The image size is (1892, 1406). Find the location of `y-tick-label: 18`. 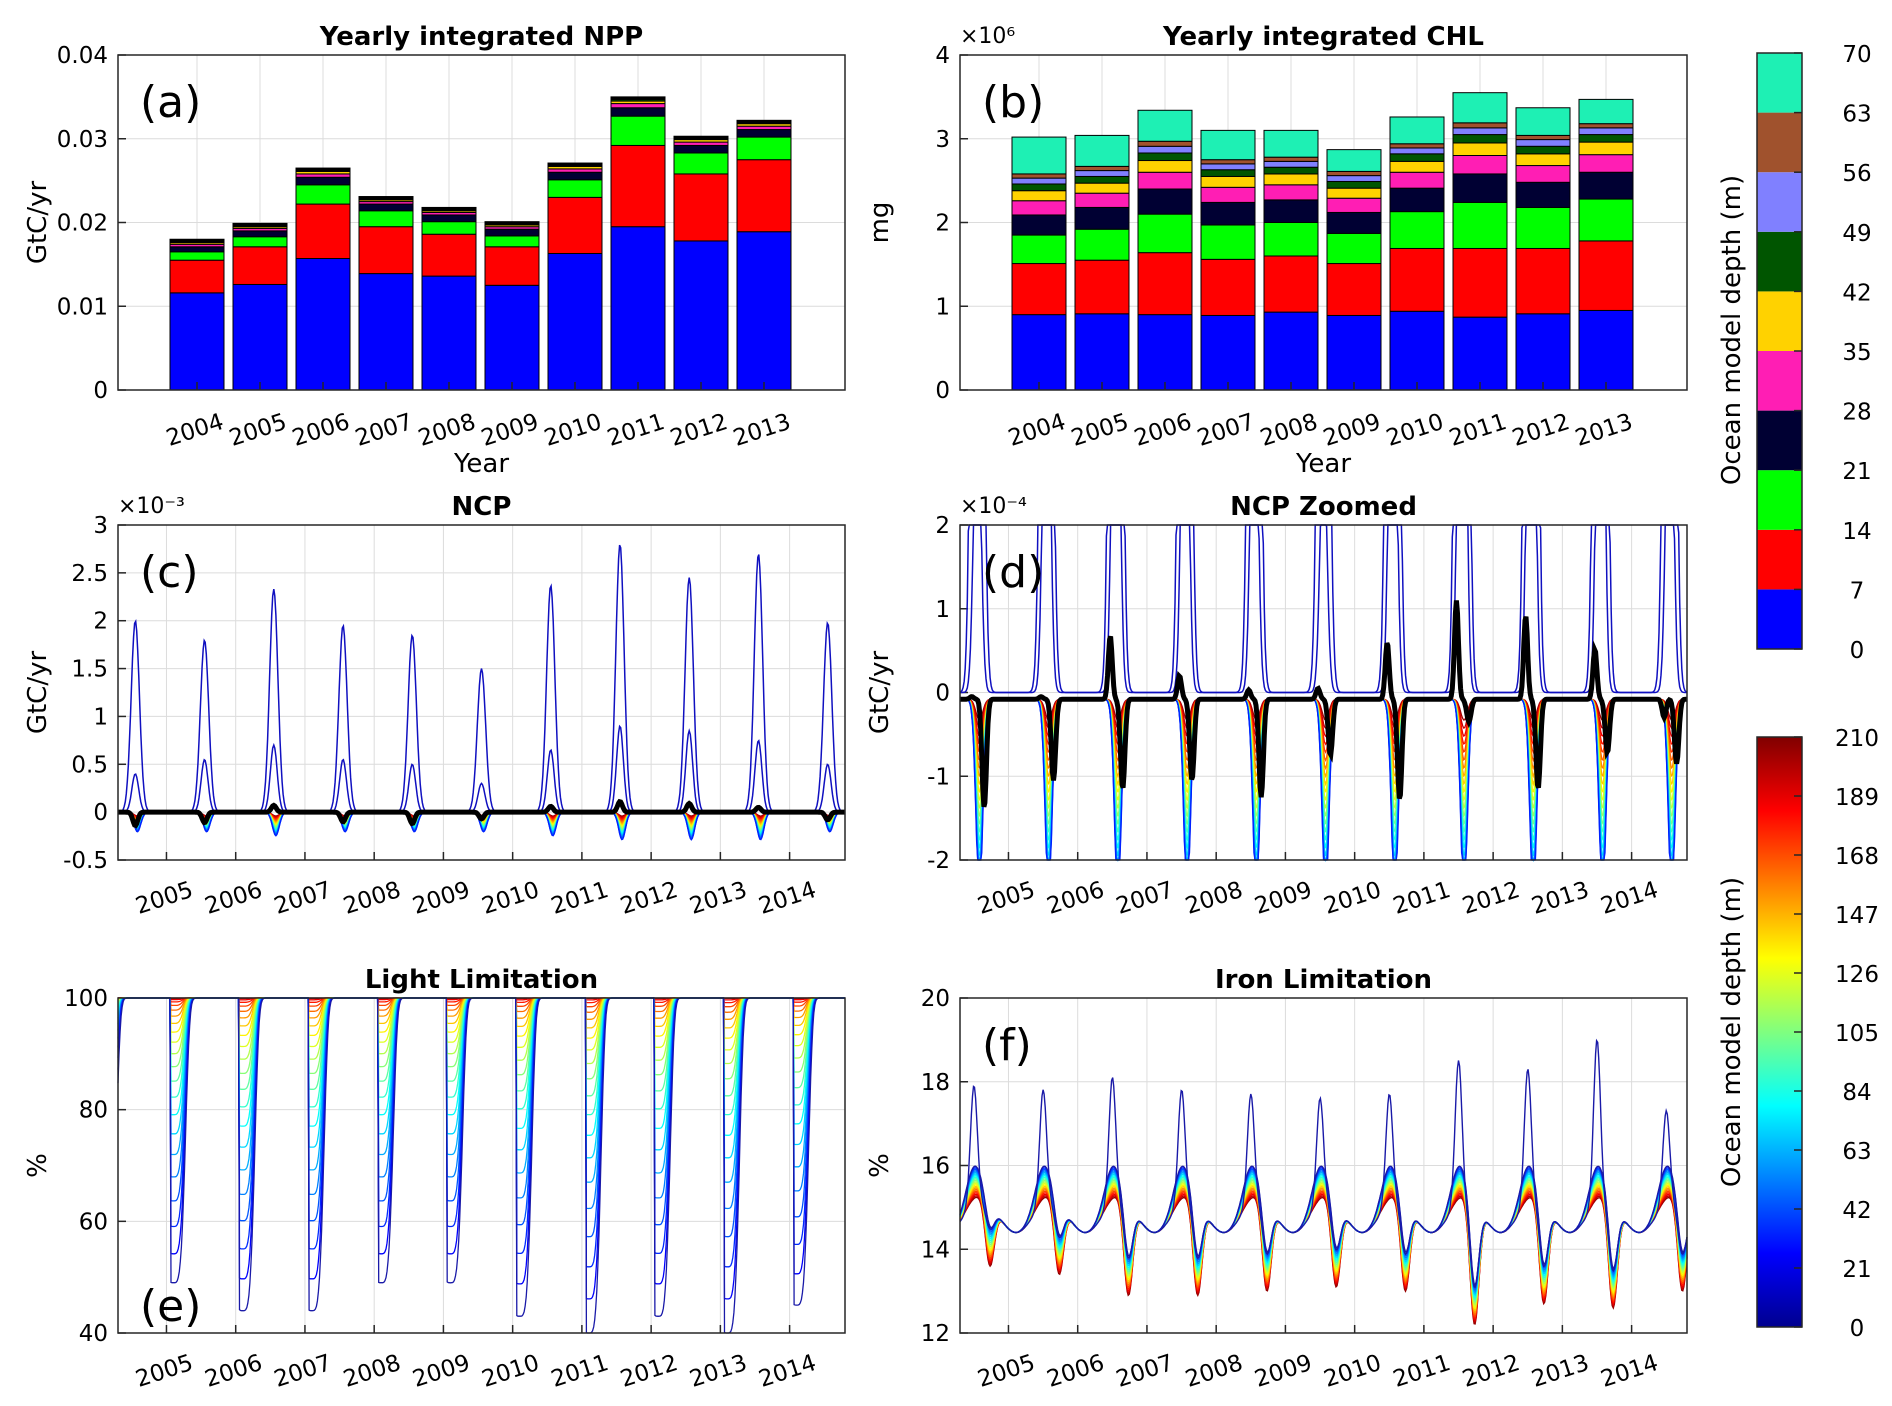

y-tick-label: 18 is located at coordinates (935, 1083).